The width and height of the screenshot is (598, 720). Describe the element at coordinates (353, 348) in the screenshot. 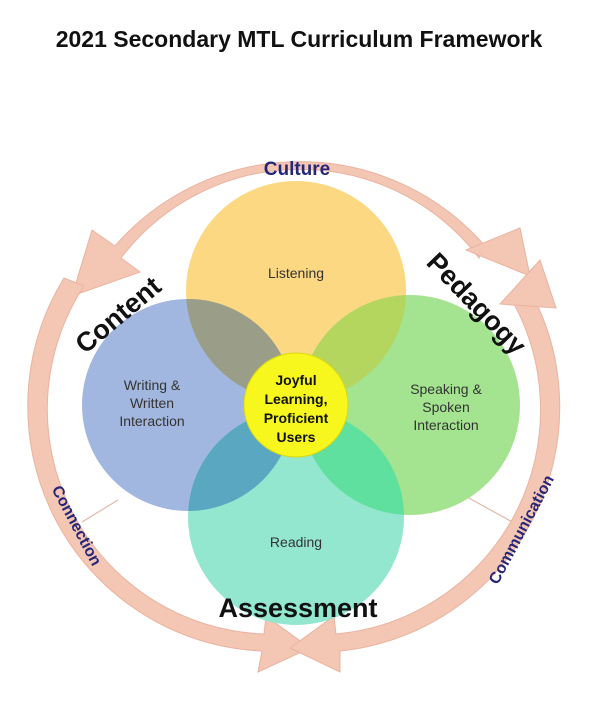

I see `overlap-speaking-listening` at that location.